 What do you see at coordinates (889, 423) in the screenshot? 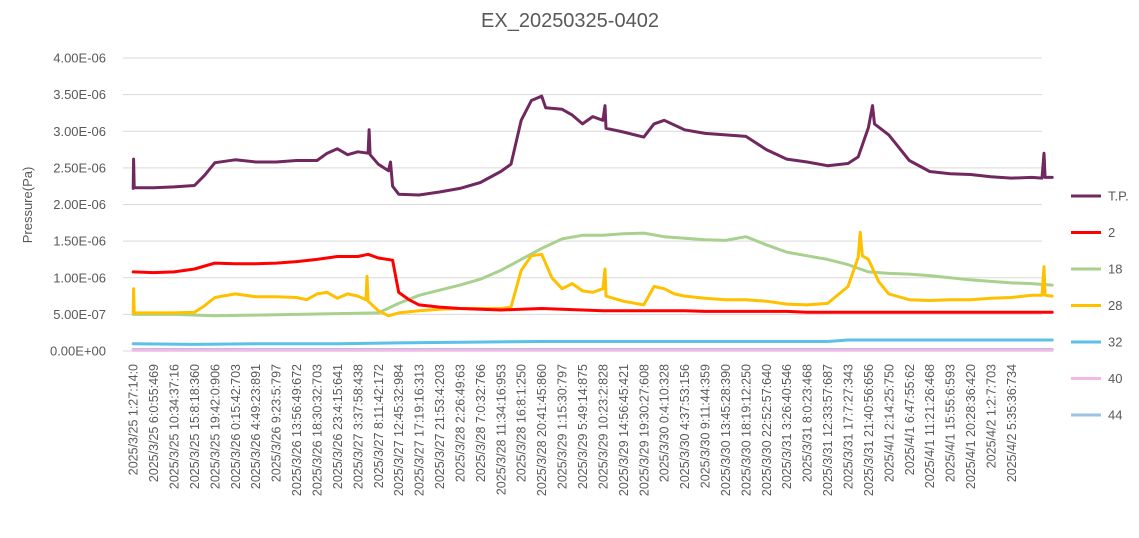
I see `x-tick-label: 2025/4/1 2:14:25:750` at bounding box center [889, 423].